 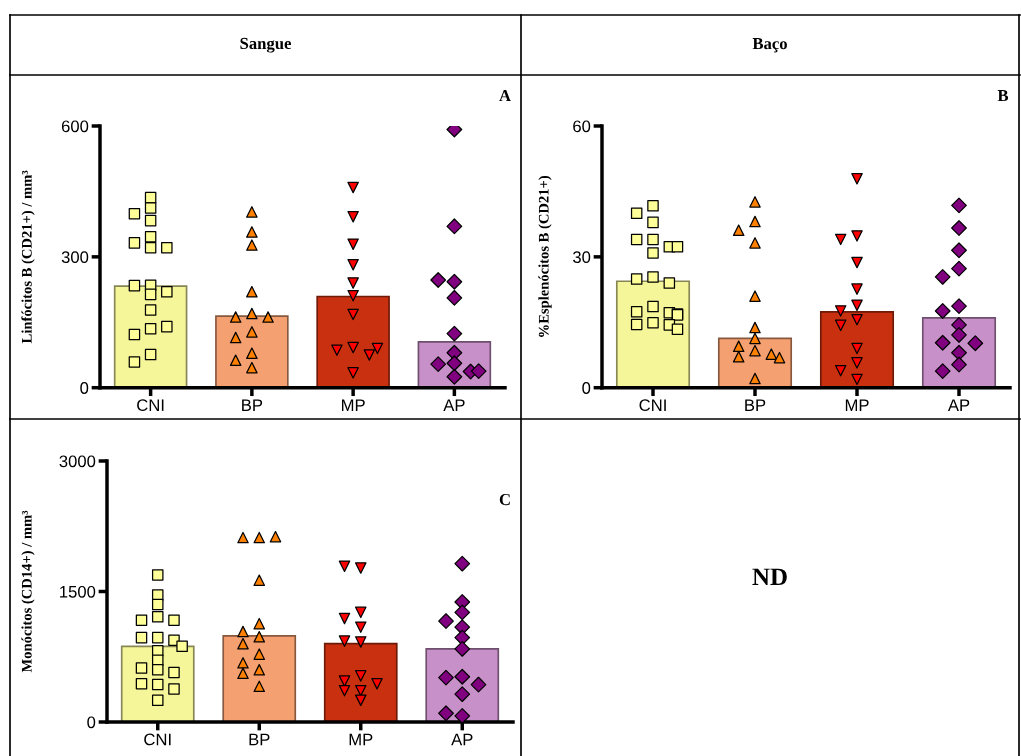 I want to click on text: ND, so click(x=769, y=577).